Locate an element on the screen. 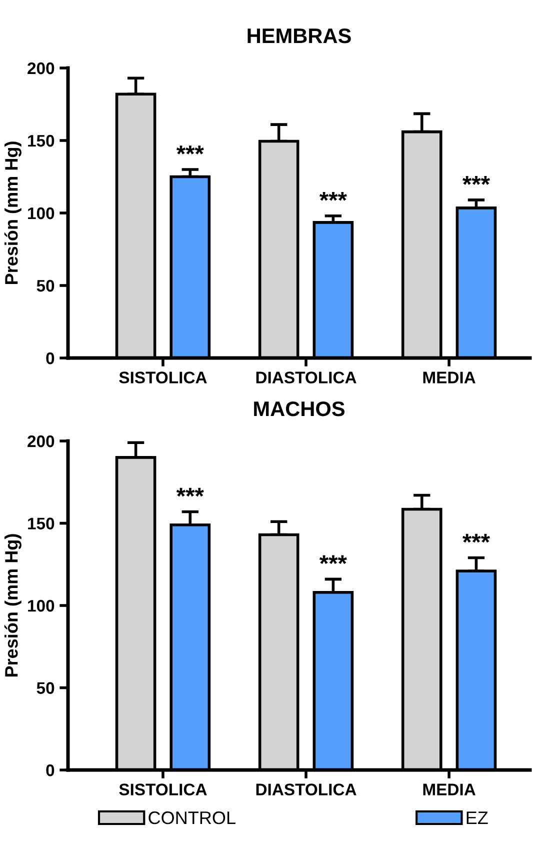 This screenshot has height=844, width=534. legend-label: EZ is located at coordinates (477, 818).